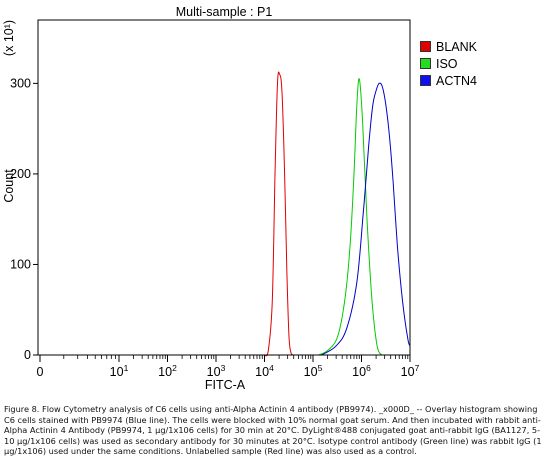 This screenshot has height=463, width=547. I want to click on series-line-blank, so click(279, 214).